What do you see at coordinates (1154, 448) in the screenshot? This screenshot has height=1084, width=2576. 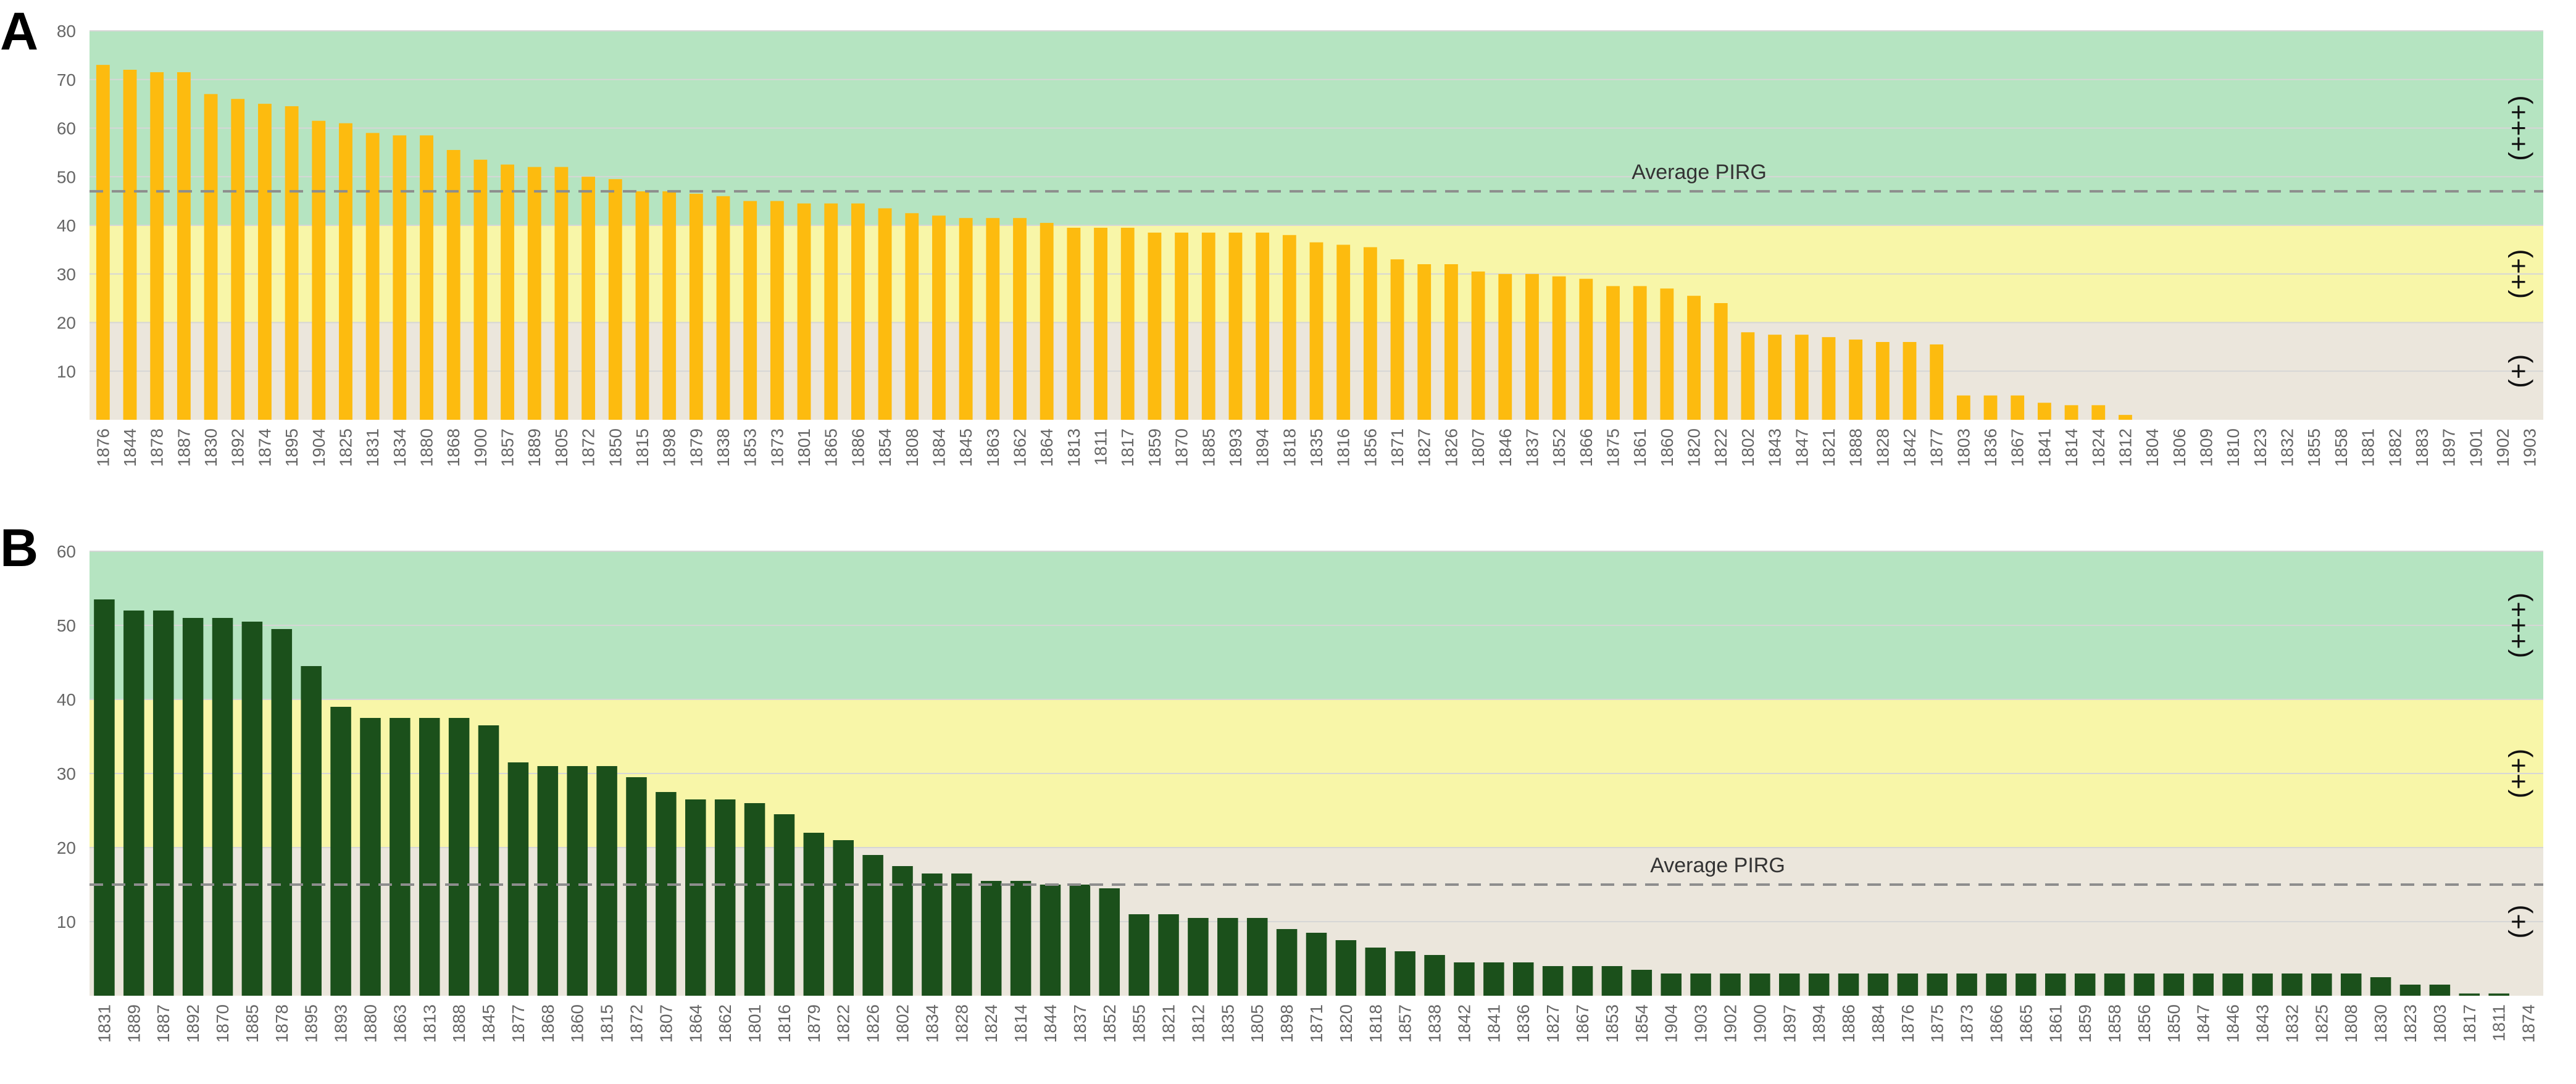 I see `x-tick-label: 1859` at bounding box center [1154, 448].